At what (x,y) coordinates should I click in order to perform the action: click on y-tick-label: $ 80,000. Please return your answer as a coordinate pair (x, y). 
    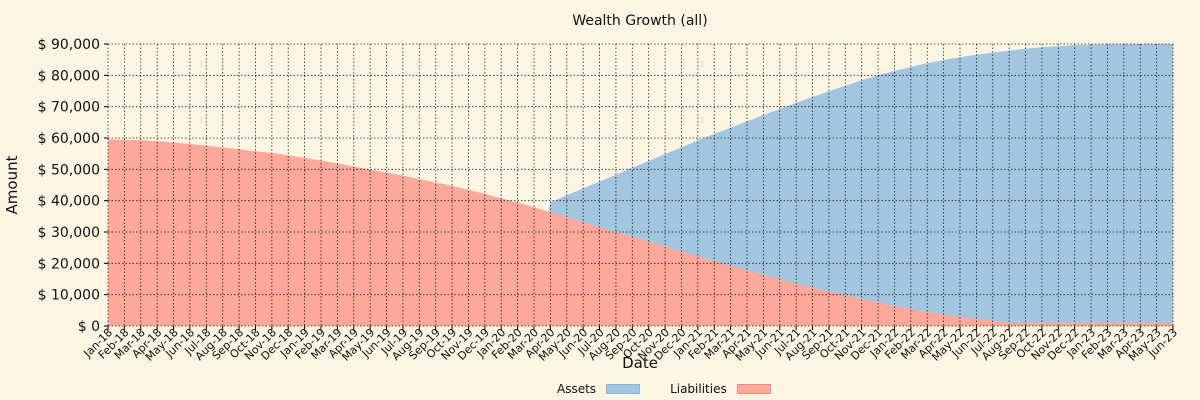
    Looking at the image, I should click on (69, 76).